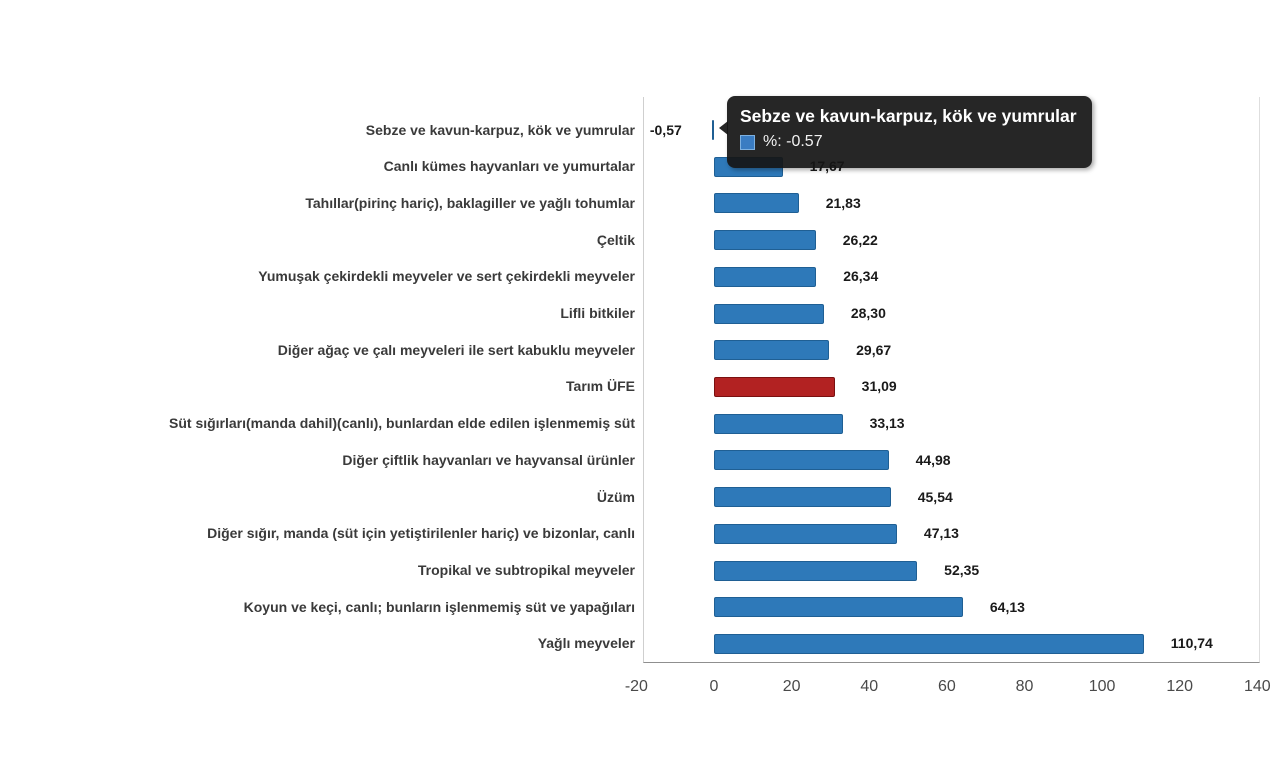  Describe the element at coordinates (665, 129) in the screenshot. I see `value-label: -0,57` at that location.